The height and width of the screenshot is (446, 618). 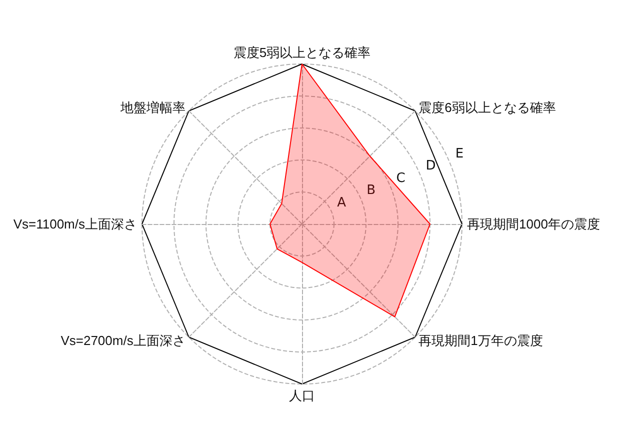 I want to click on spoke-label: 震度5弱以上となる確率, so click(x=302, y=52).